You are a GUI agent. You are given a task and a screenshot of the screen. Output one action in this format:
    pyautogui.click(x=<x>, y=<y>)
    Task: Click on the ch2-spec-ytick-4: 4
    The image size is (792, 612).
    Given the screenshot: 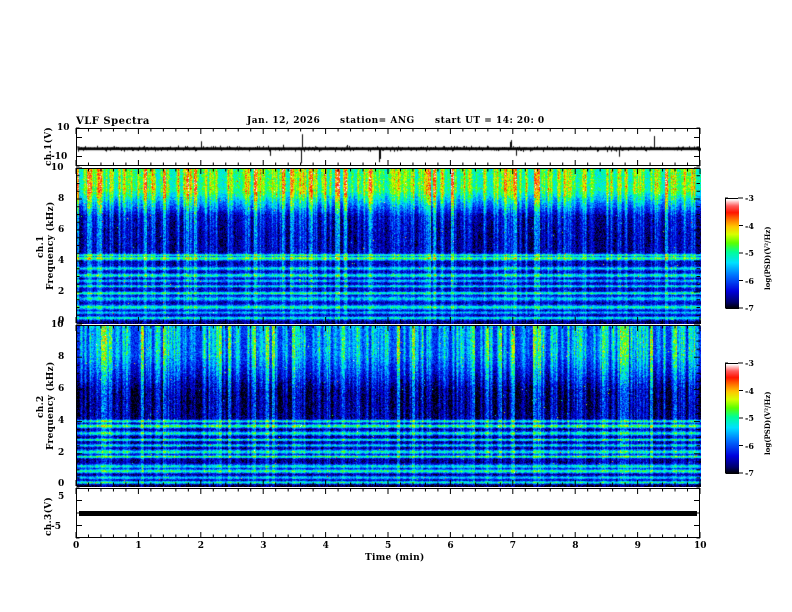 What is the action you would take?
    pyautogui.click(x=61, y=421)
    